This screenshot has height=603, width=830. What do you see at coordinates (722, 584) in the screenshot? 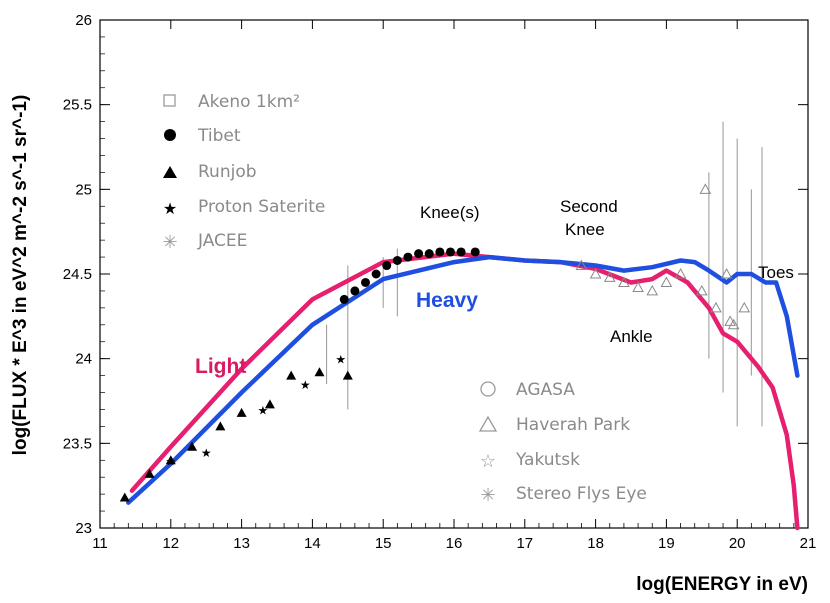
I see `x-axis-title: log(ENERGY in eV)` at bounding box center [722, 584].